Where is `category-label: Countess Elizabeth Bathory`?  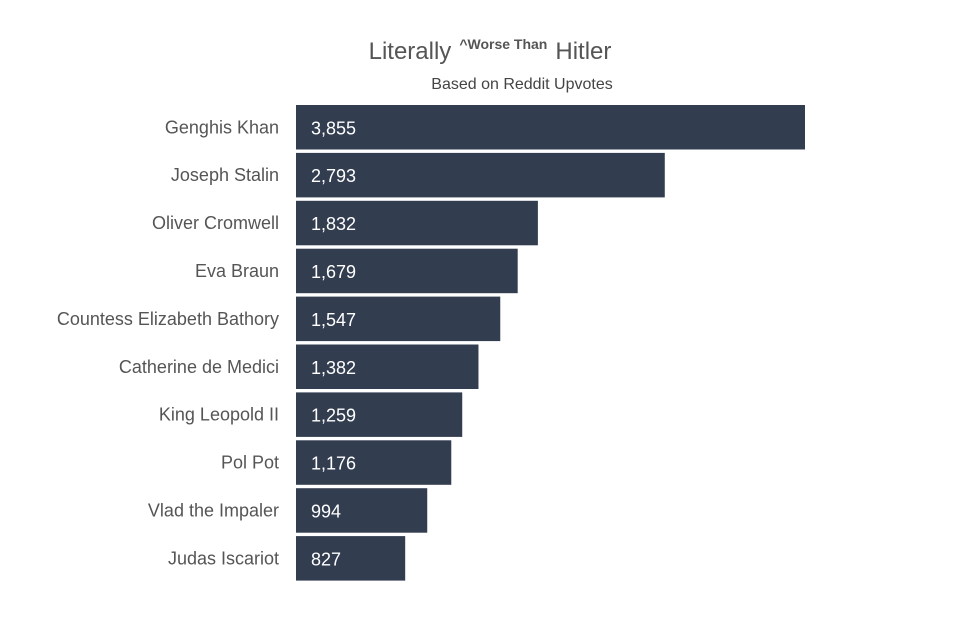
category-label: Countess Elizabeth Bathory is located at coordinates (168, 319).